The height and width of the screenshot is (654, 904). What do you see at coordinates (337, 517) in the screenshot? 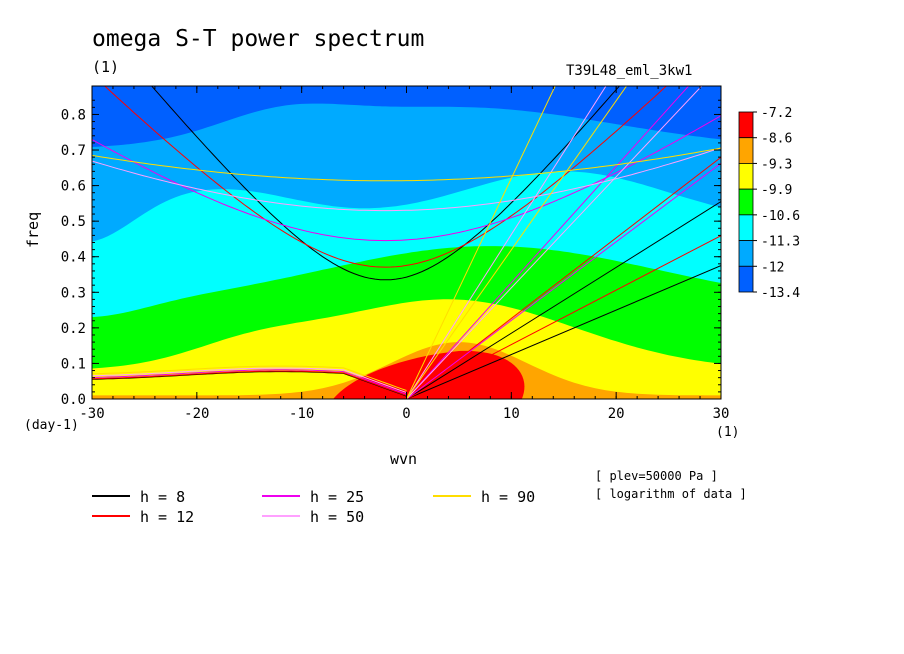
I see `legend-label: h = 50` at bounding box center [337, 517].